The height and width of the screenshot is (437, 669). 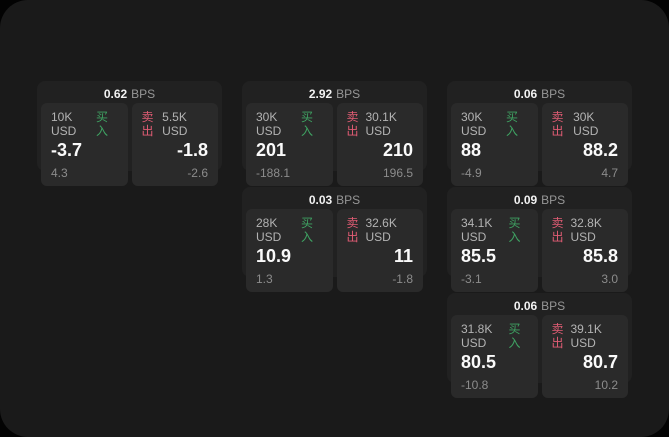 What do you see at coordinates (585, 124) in the screenshot?
I see `sell-tile-top: 卖出 30K USD` at bounding box center [585, 124].